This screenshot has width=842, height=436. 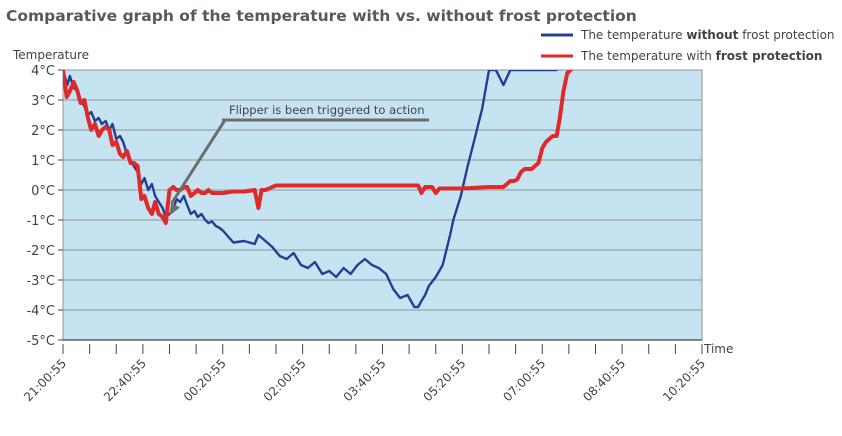 What do you see at coordinates (43, 131) in the screenshot?
I see `y-tick-label: 2°C` at bounding box center [43, 131].